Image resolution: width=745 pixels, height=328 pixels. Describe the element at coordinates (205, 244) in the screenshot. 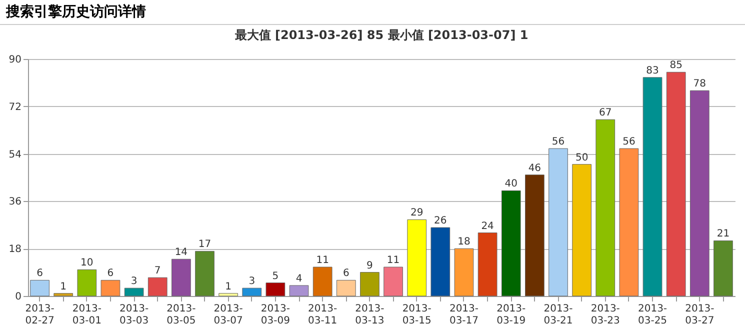

I see `data-label: 17` at that location.